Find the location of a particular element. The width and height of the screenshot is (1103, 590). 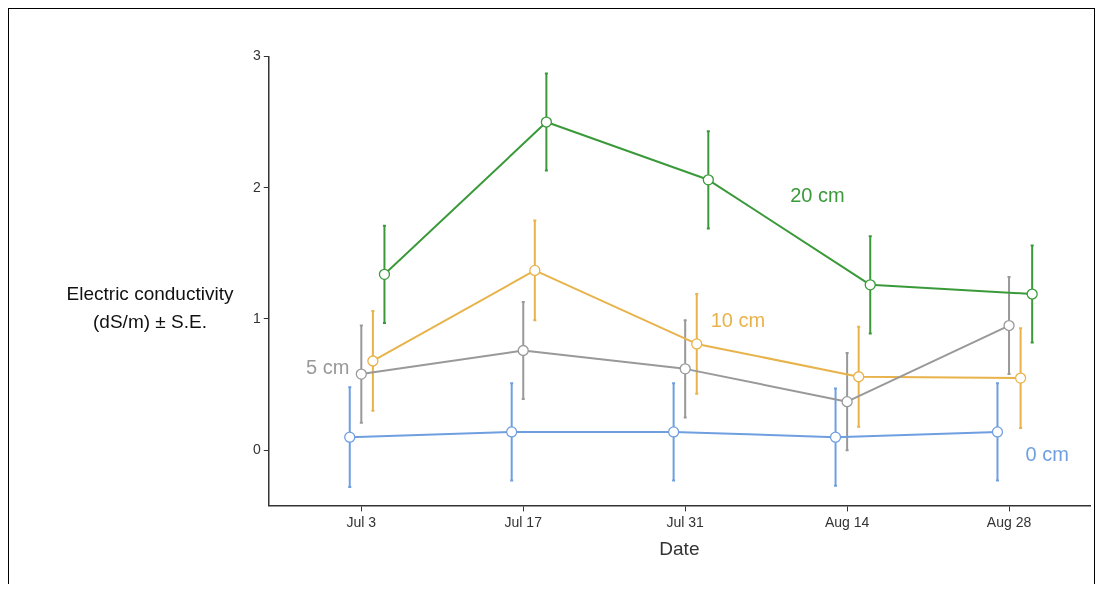

x-axis-title: Date is located at coordinates (679, 548).